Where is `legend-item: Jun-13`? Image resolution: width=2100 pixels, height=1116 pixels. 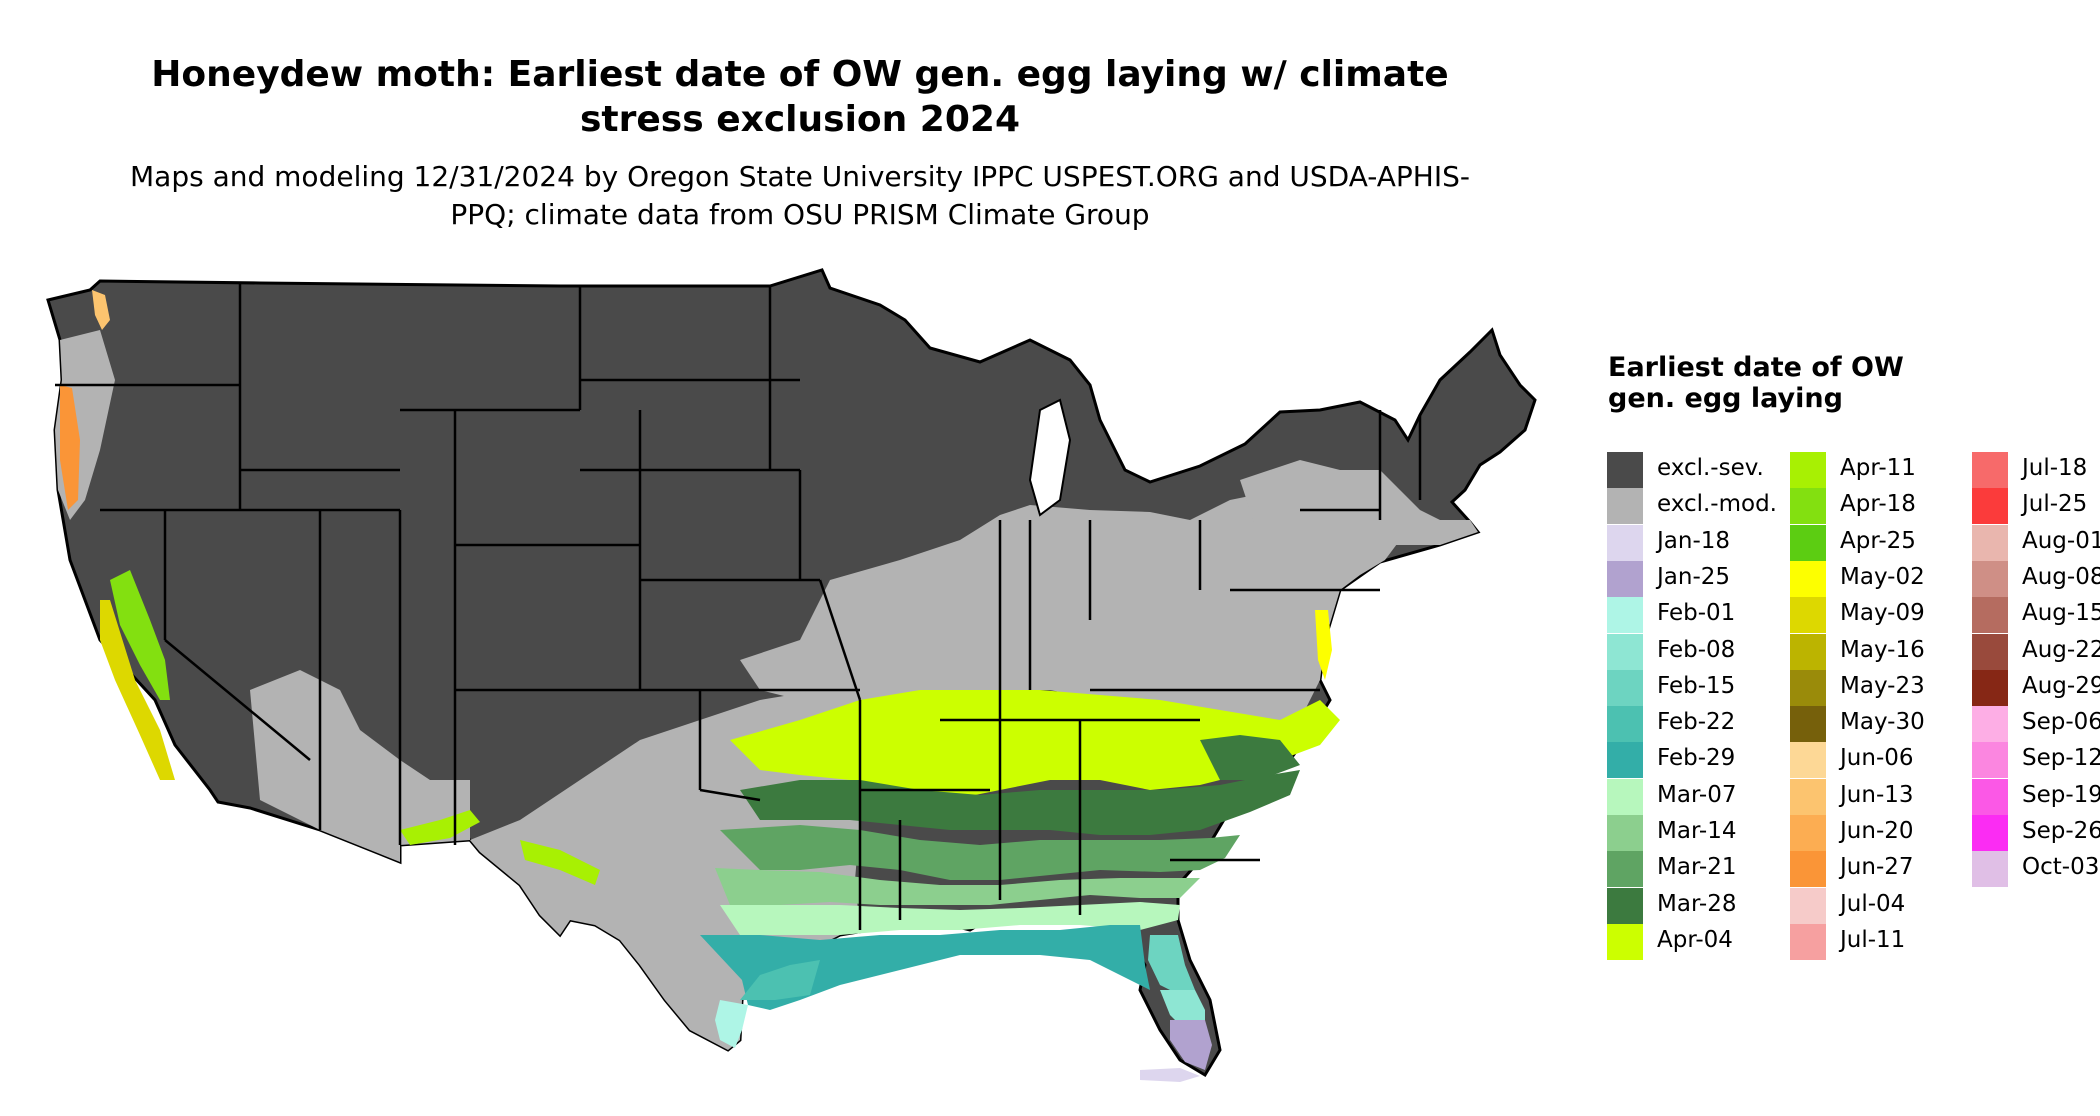
legend-item: Jun-13 is located at coordinates (1885, 796).